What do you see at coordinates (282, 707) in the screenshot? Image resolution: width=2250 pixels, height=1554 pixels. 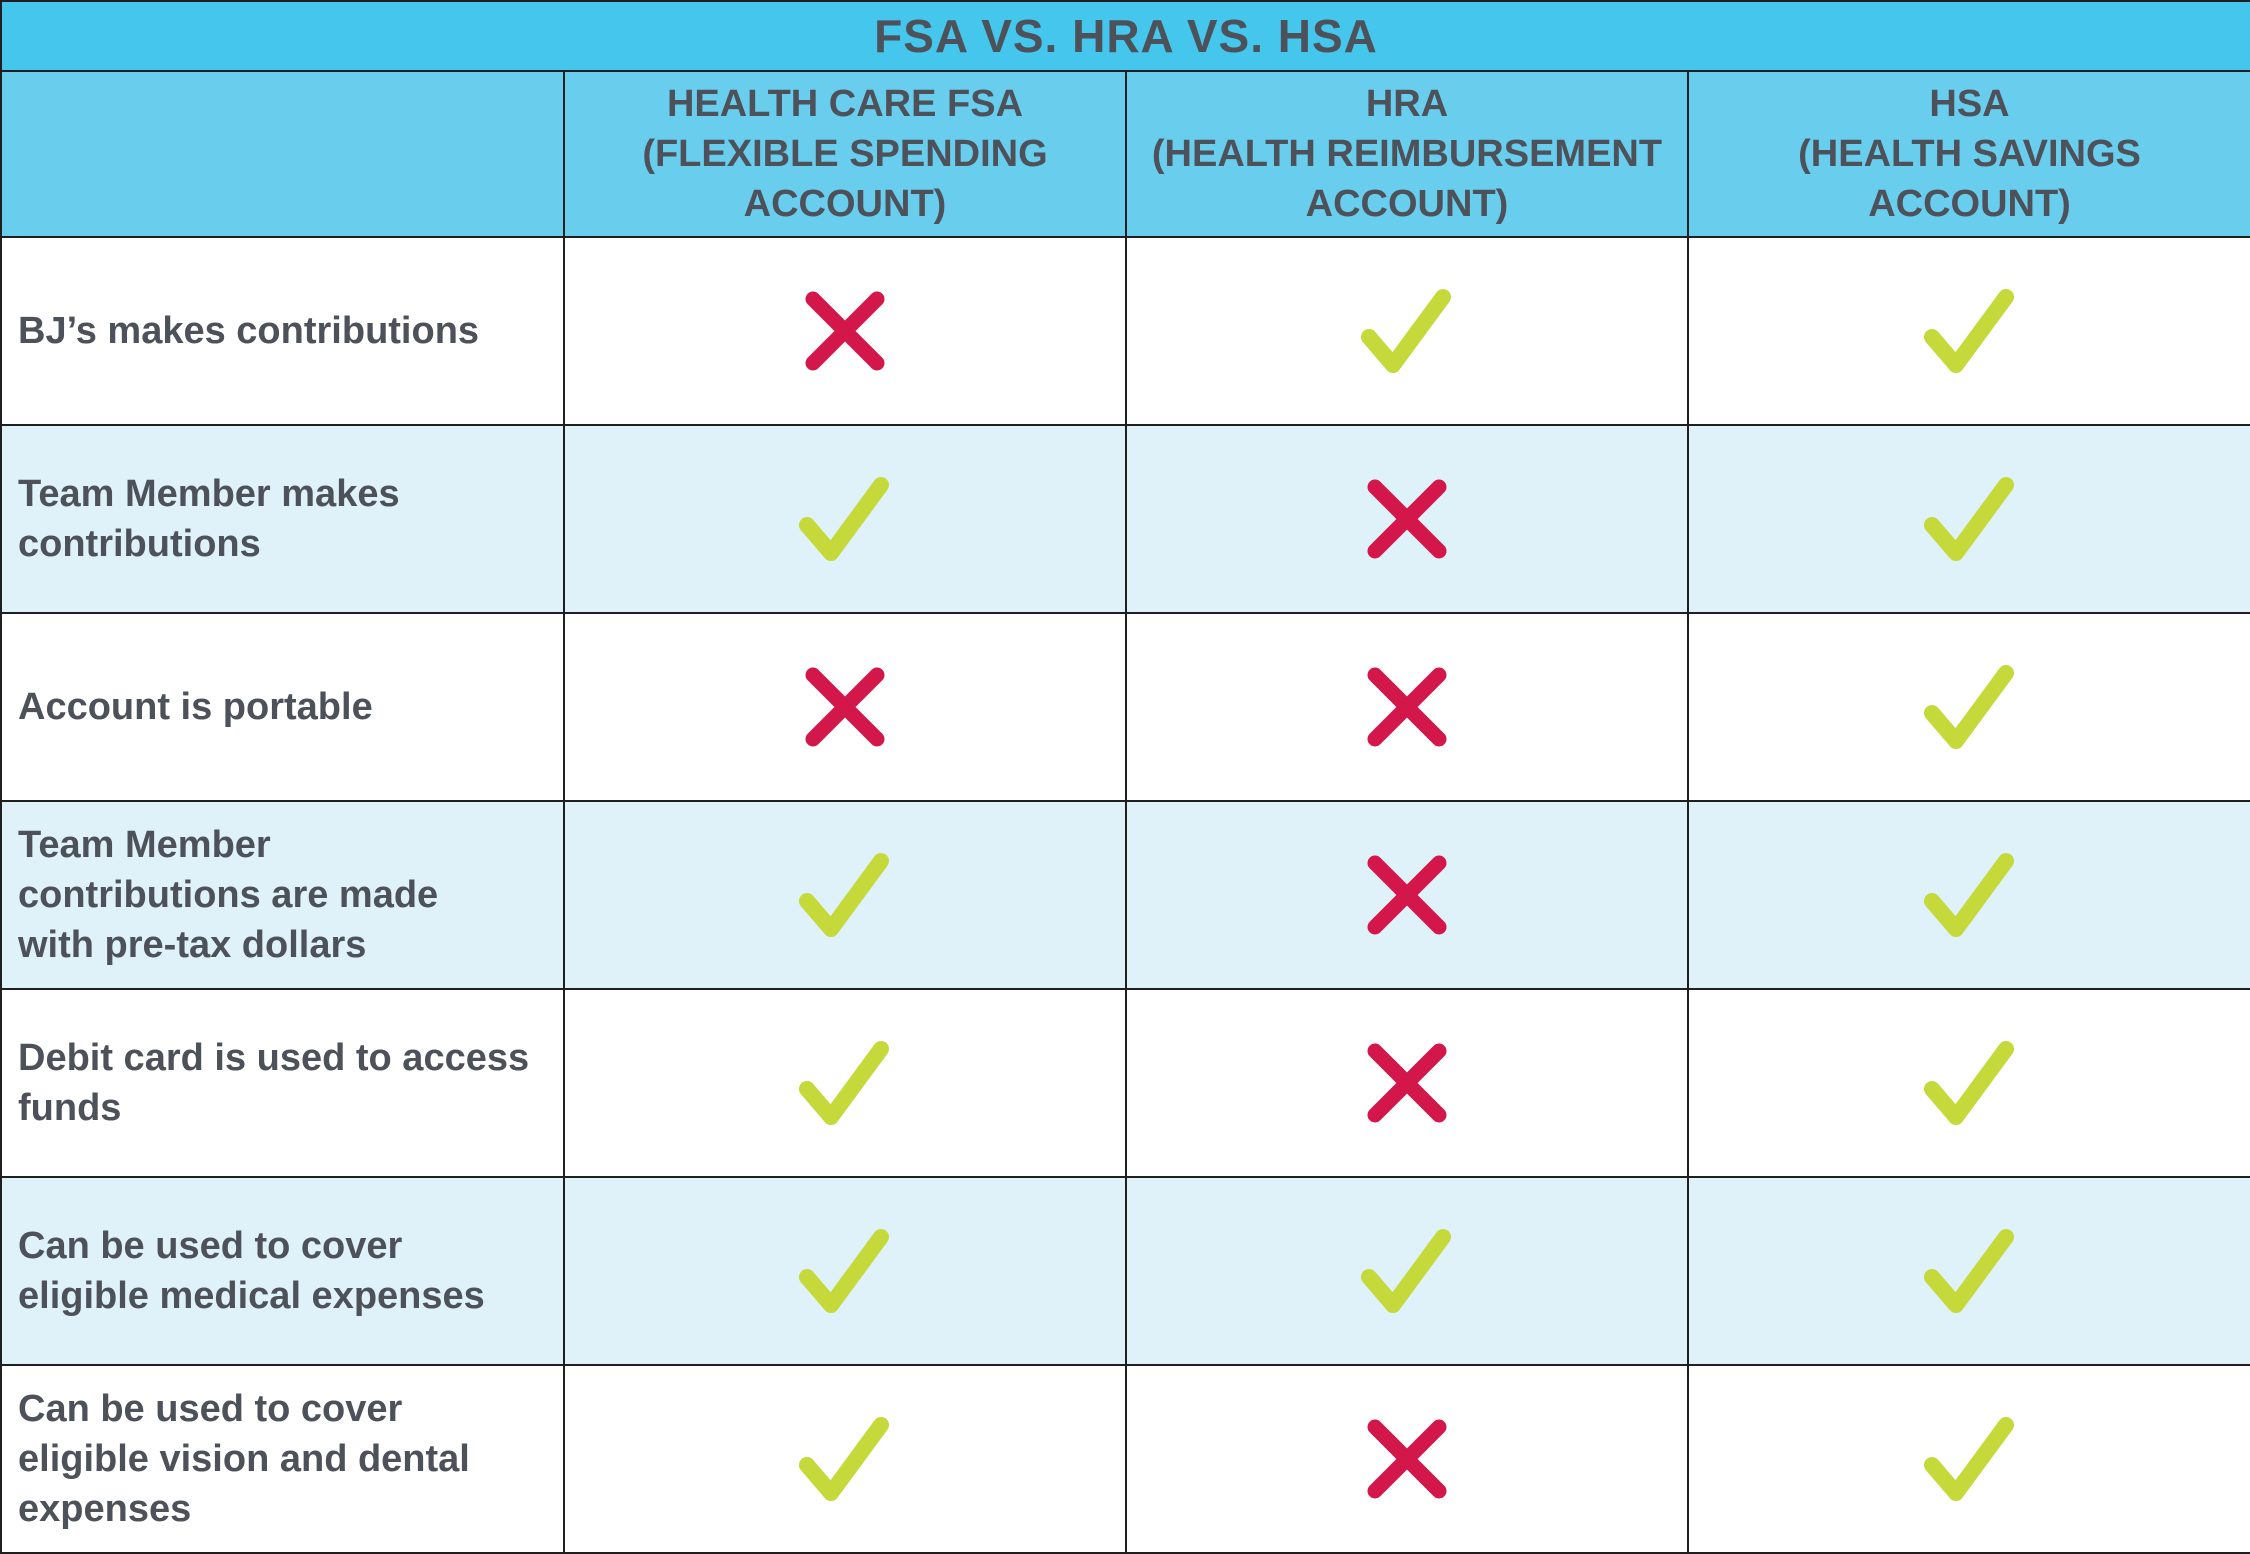 I see `row-label: Account is portable` at bounding box center [282, 707].